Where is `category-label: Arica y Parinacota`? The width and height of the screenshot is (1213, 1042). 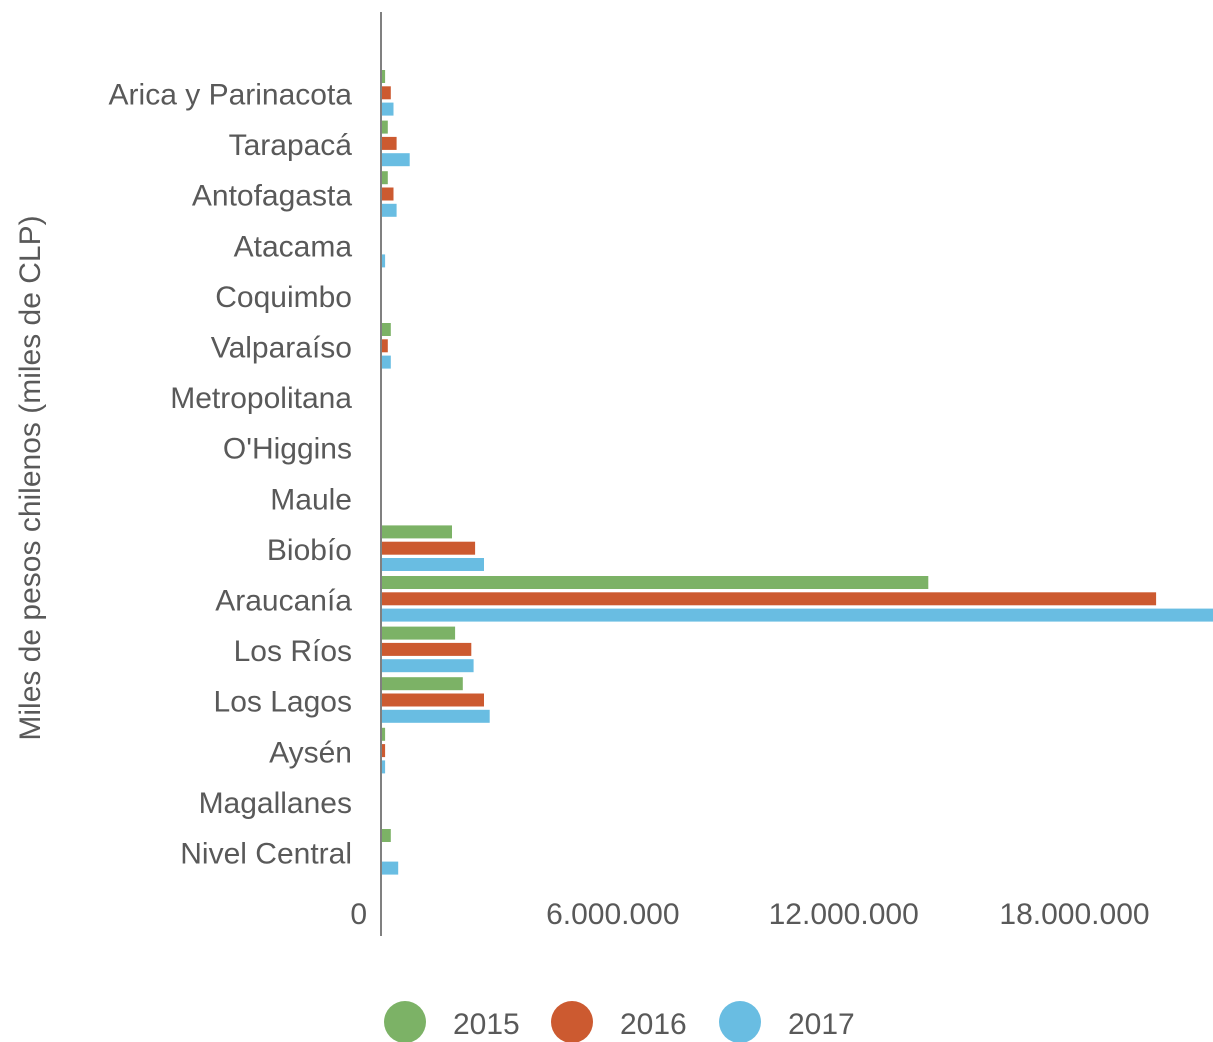 category-label: Arica y Parinacota is located at coordinates (231, 95).